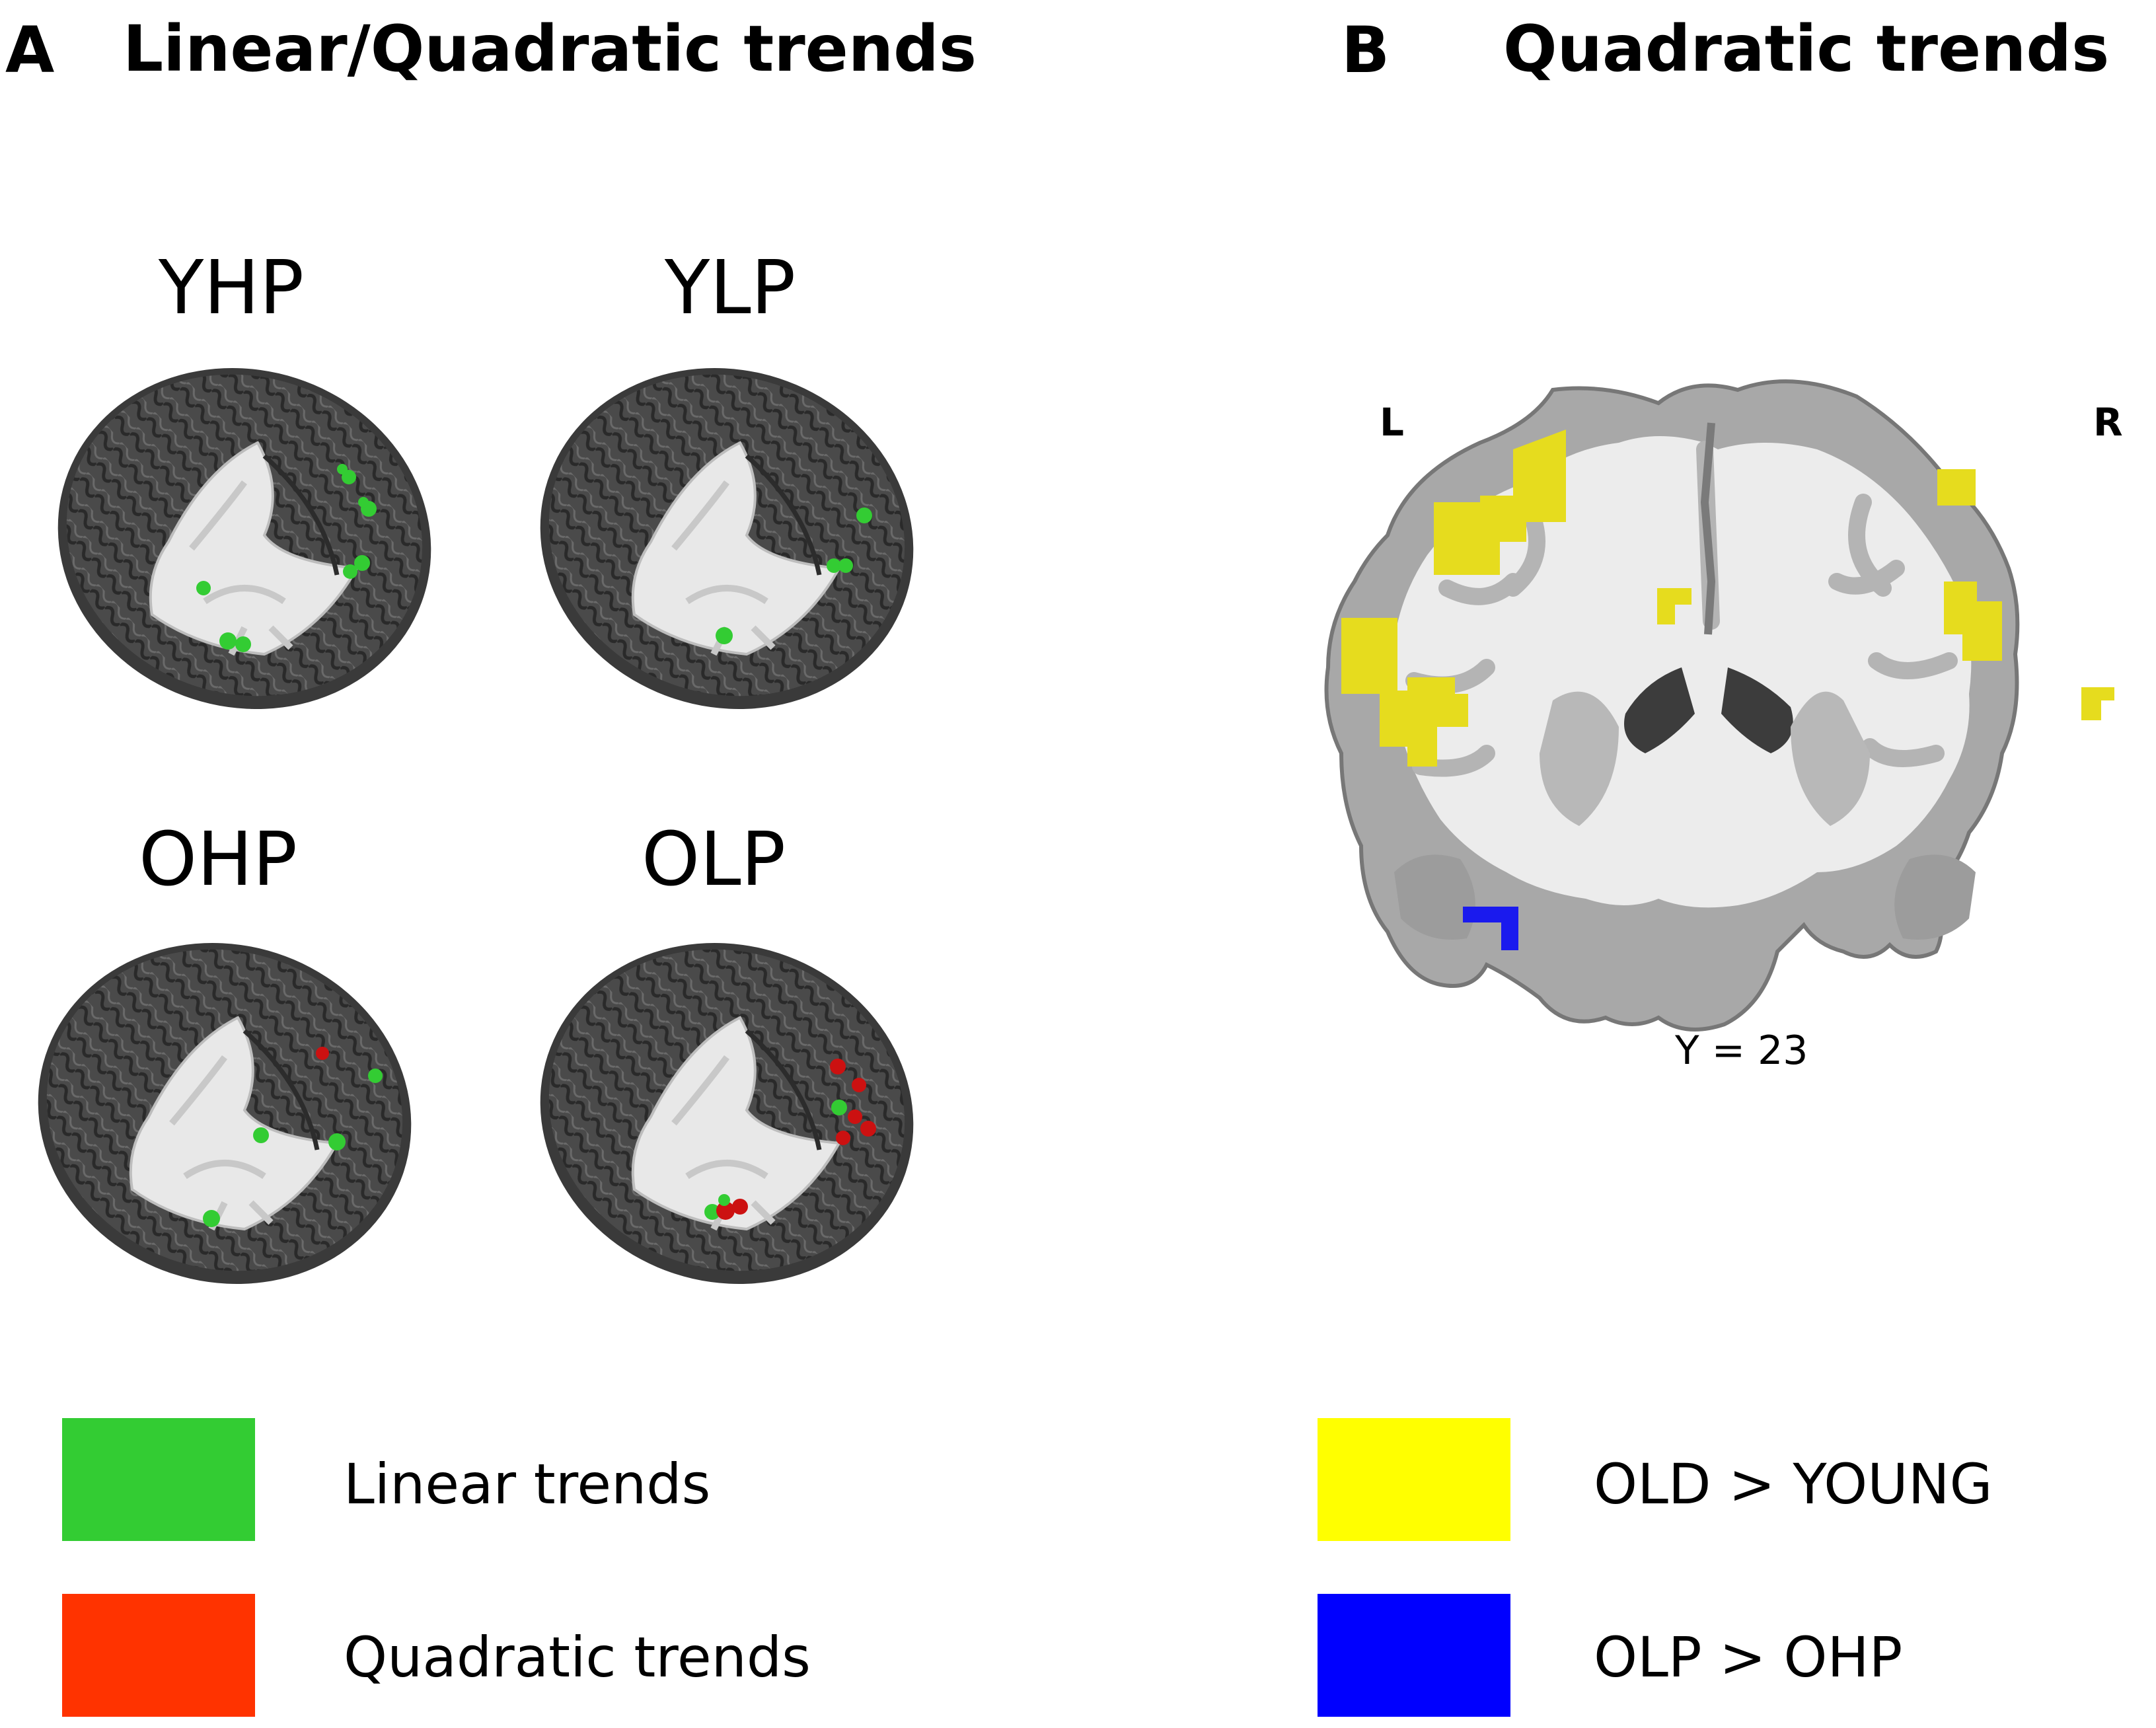 The image size is (2156, 1728). Describe the element at coordinates (158, 1655) in the screenshot. I see `legend-swatch-quadratic` at that location.